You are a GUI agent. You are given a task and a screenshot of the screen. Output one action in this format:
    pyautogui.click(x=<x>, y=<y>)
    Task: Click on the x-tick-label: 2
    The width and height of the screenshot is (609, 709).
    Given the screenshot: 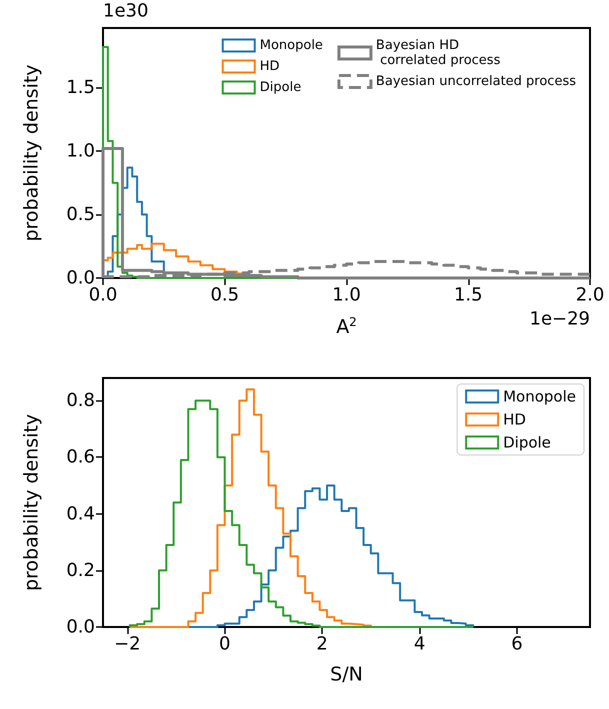 What is the action you would take?
    pyautogui.click(x=322, y=644)
    